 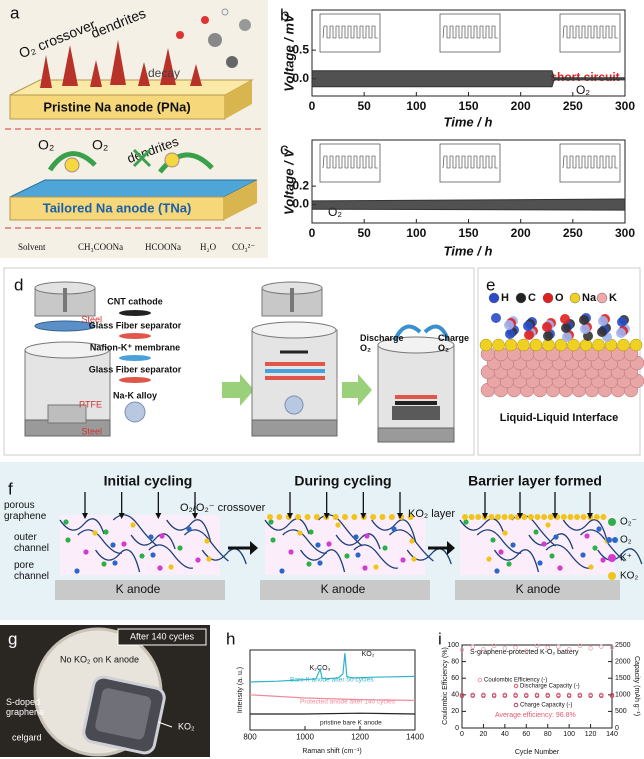 I want to click on chart-title: S-graphene-protected K-O₂ battery, so click(x=524, y=652).